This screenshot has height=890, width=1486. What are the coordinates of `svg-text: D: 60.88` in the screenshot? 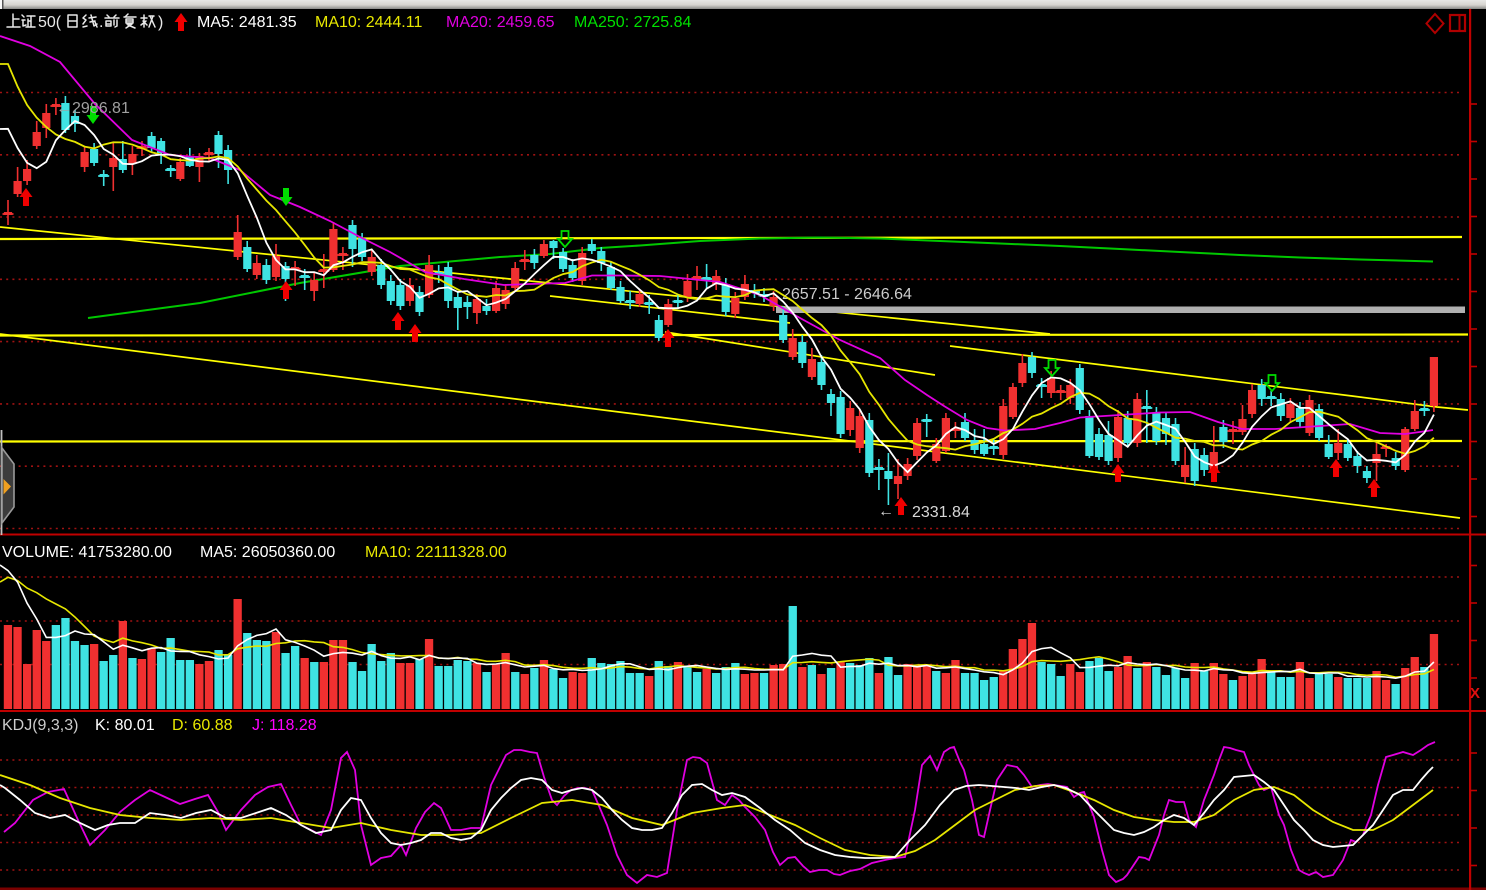 It's located at (202, 725).